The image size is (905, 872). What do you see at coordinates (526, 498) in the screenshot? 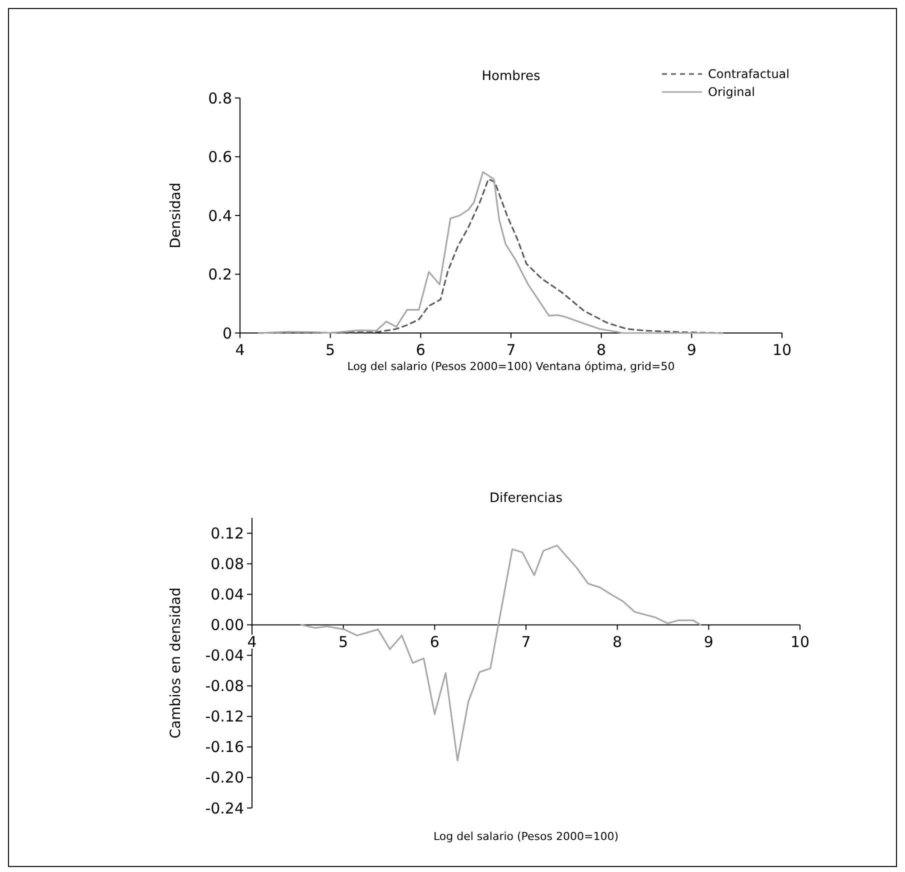
I see `chart-title: Diferencias` at bounding box center [526, 498].